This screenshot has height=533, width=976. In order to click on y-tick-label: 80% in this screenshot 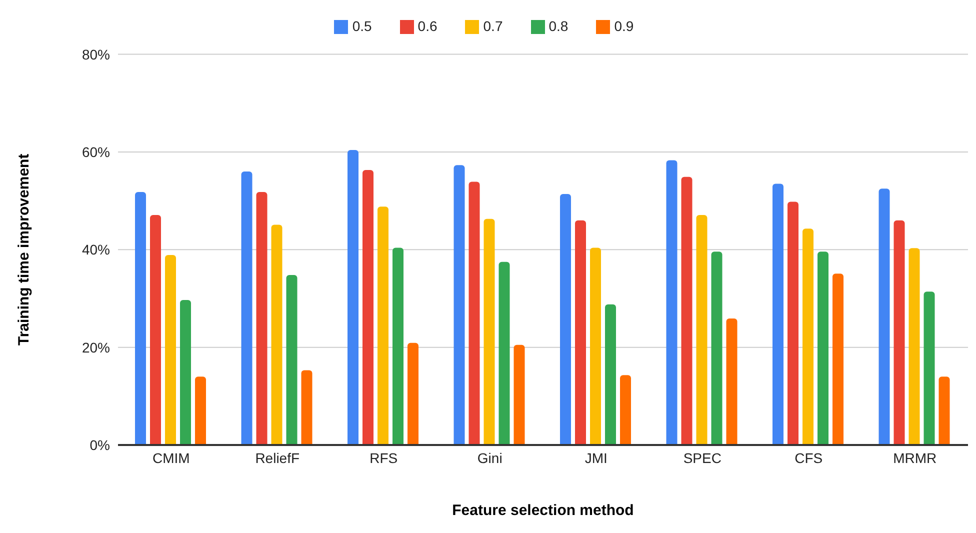, I will do `click(96, 54)`.